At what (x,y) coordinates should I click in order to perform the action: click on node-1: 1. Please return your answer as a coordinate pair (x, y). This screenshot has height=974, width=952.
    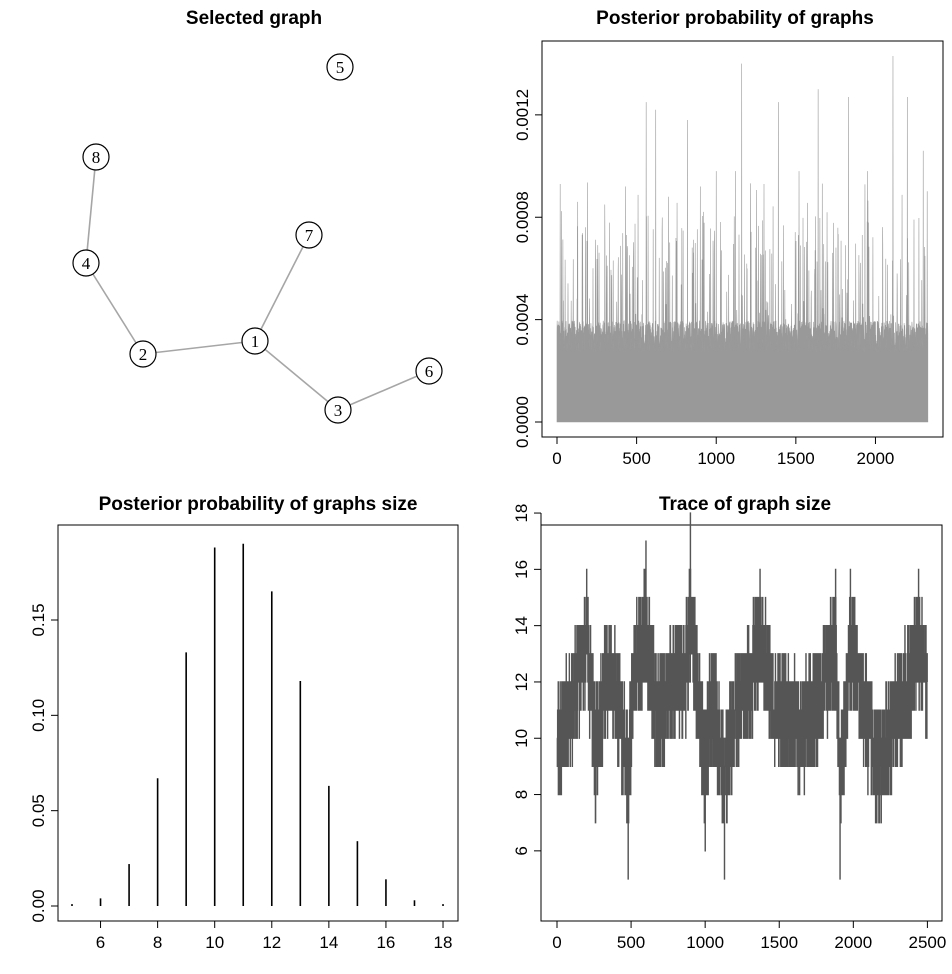
    Looking at the image, I should click on (255, 341).